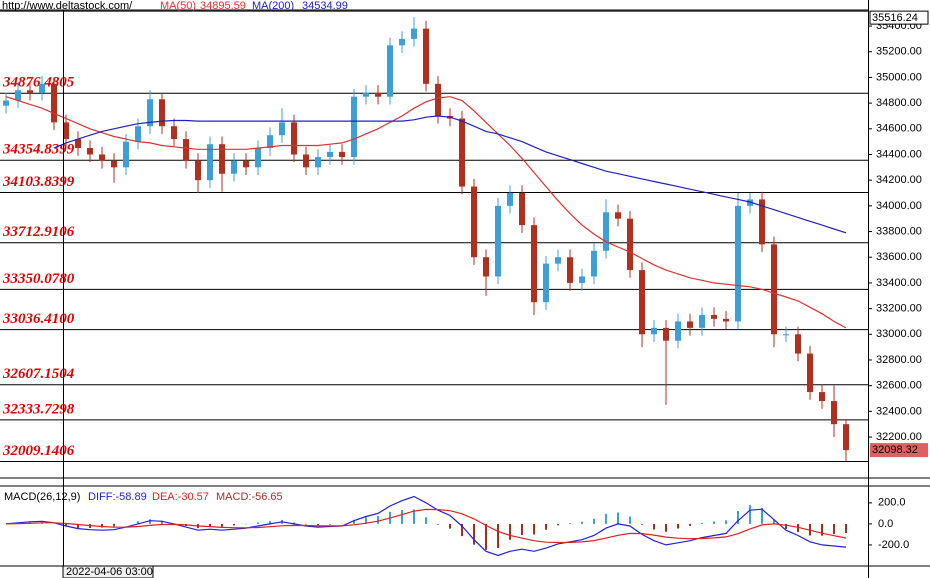 Image resolution: width=930 pixels, height=578 pixels. Describe the element at coordinates (67, 6) in the screenshot. I see `source-label: http://www.deltastock.com/` at that location.